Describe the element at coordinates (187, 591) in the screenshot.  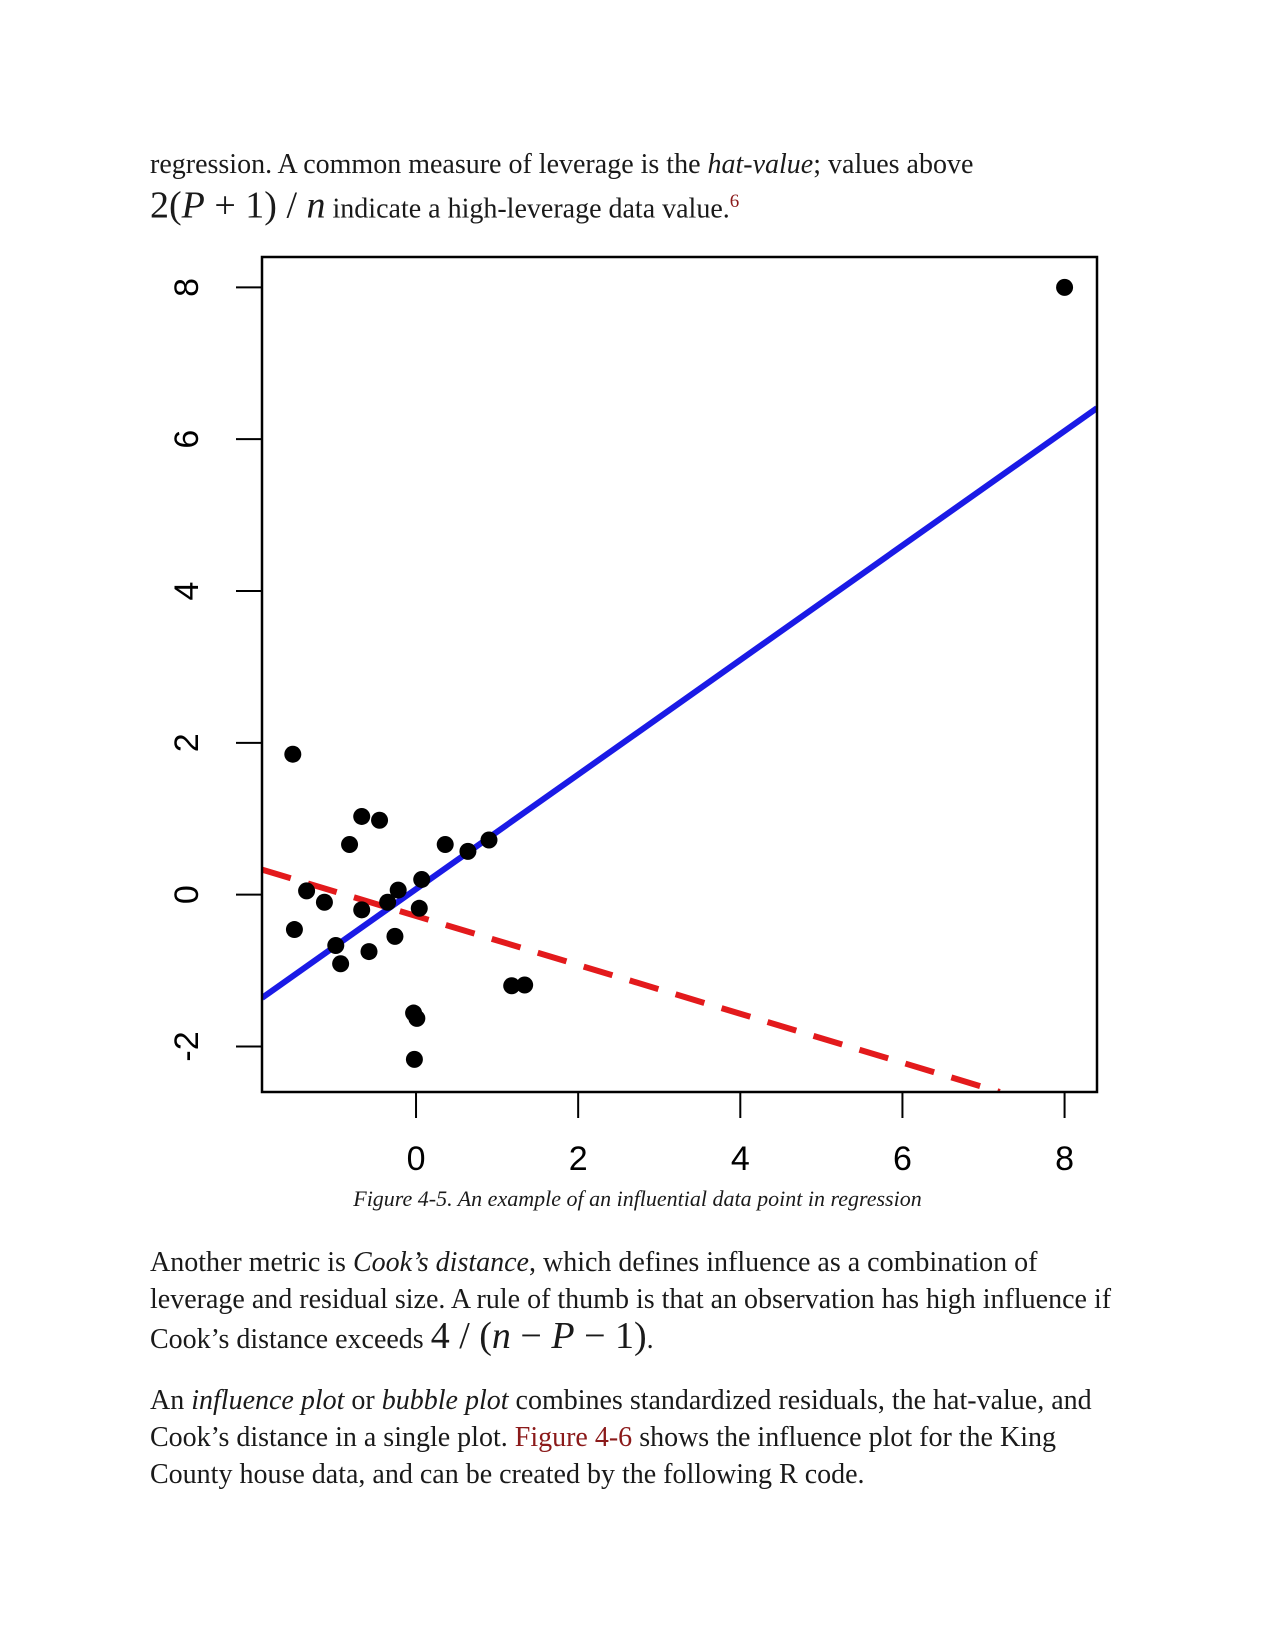
I see `y-tick-label: 4` at that location.